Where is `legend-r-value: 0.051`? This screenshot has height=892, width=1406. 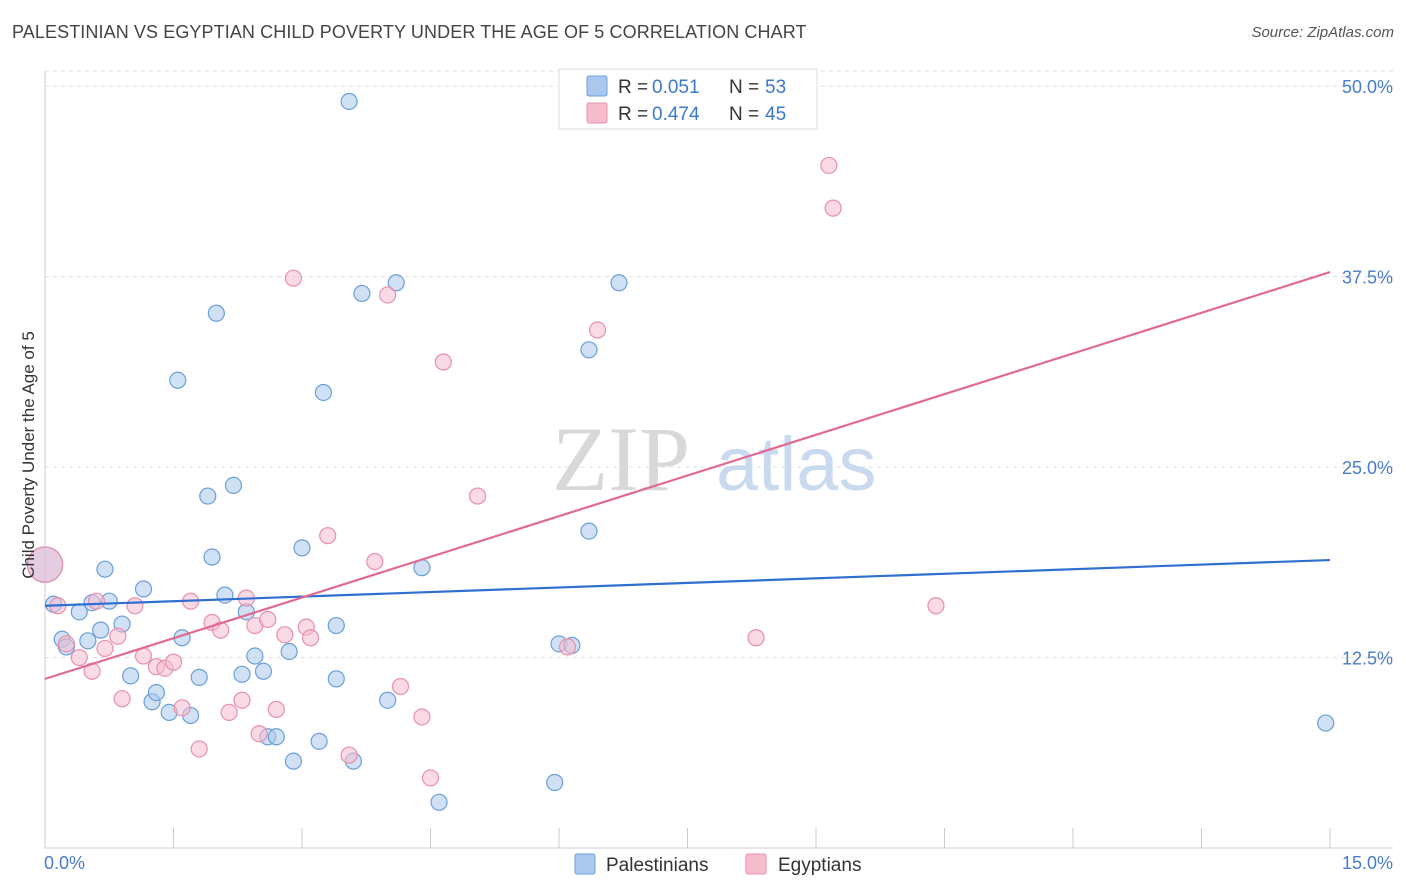 legend-r-value: 0.051 is located at coordinates (676, 87).